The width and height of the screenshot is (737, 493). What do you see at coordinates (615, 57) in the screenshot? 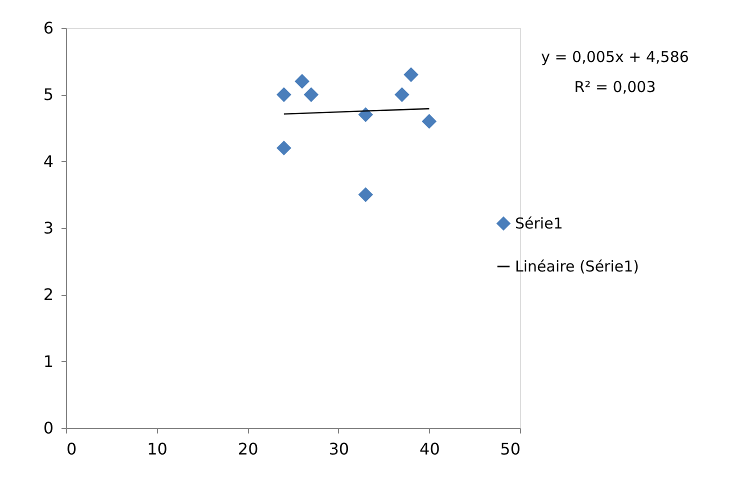
I see `text: y = 0,005x + 4,586` at bounding box center [615, 57].